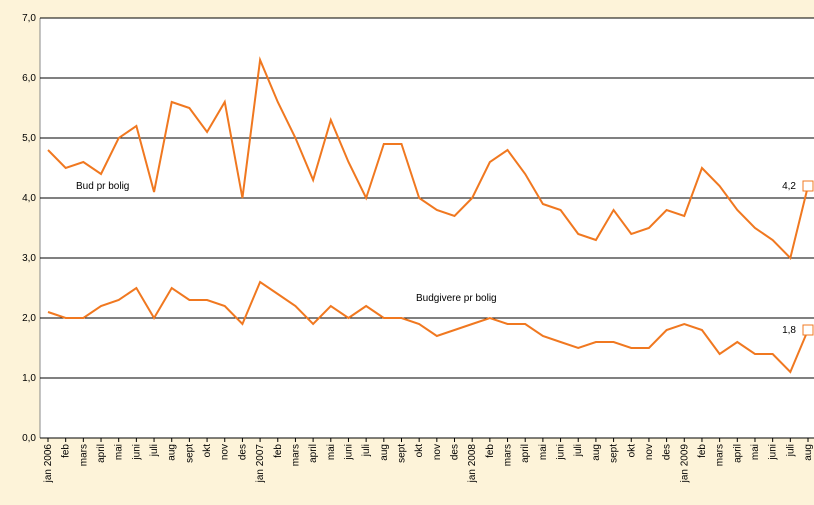 This screenshot has height=505, width=814. I want to click on y-tick-label: 7,0, so click(29, 18).